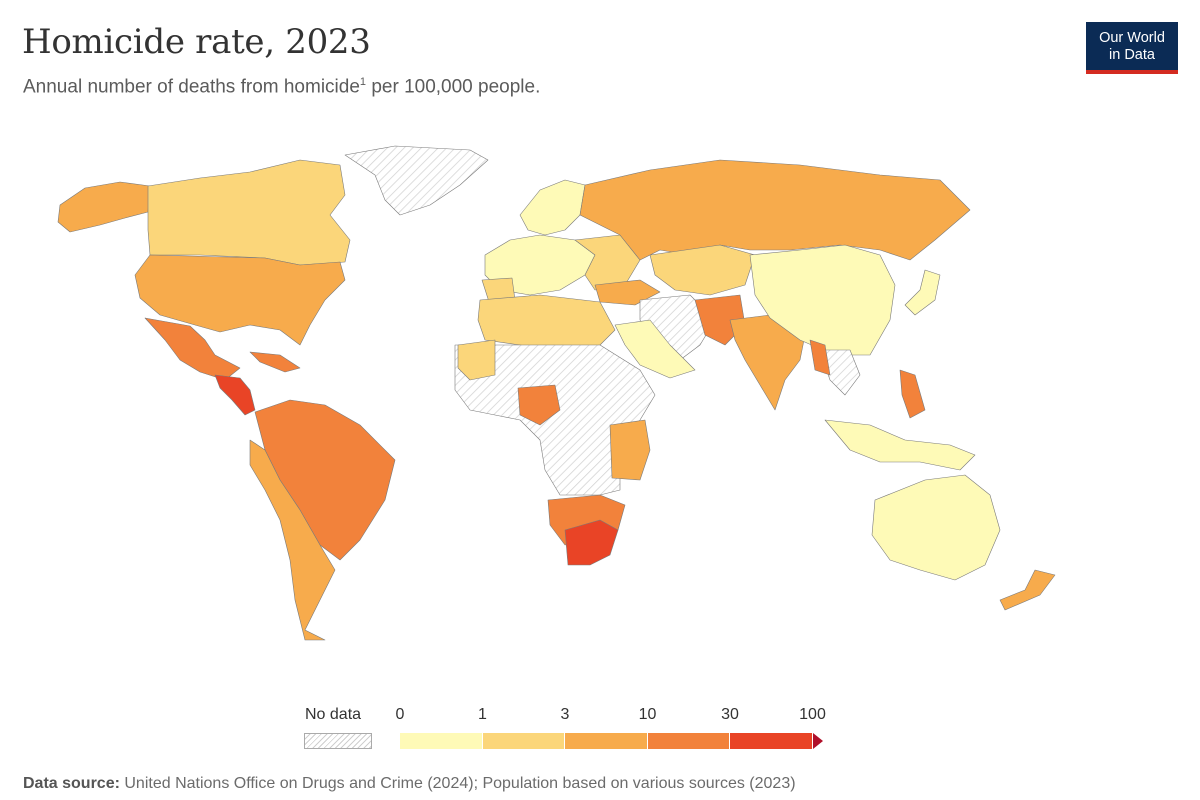 This screenshot has width=1200, height=800. What do you see at coordinates (400, 714) in the screenshot?
I see `legend-tick-0: 0` at bounding box center [400, 714].